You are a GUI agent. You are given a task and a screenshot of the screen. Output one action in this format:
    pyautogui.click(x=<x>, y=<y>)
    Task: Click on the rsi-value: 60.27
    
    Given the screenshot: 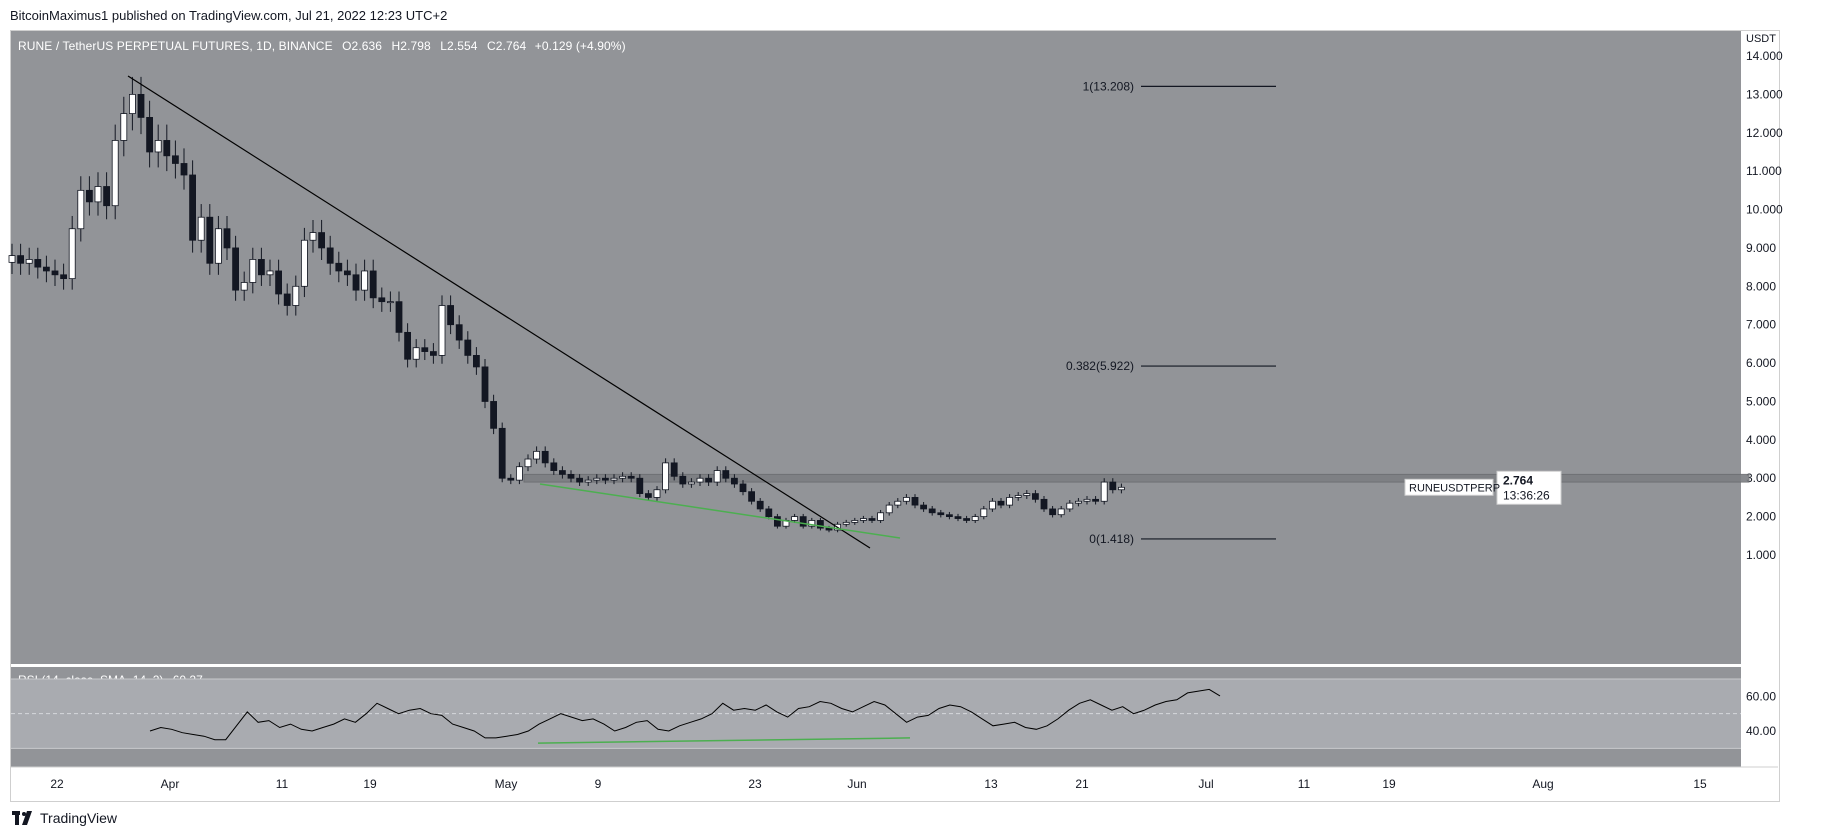 What is the action you would take?
    pyautogui.click(x=187, y=680)
    